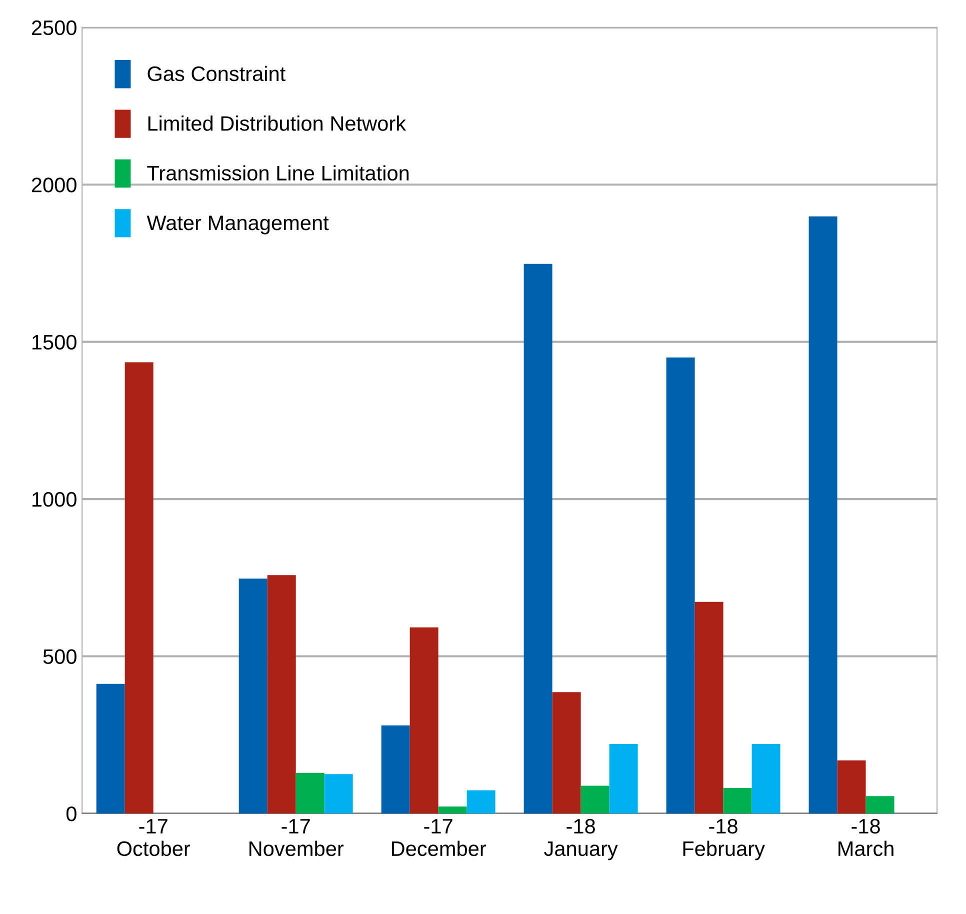 The width and height of the screenshot is (966, 914). What do you see at coordinates (278, 173) in the screenshot?
I see `legend-label: Transmission Line Limitation` at bounding box center [278, 173].